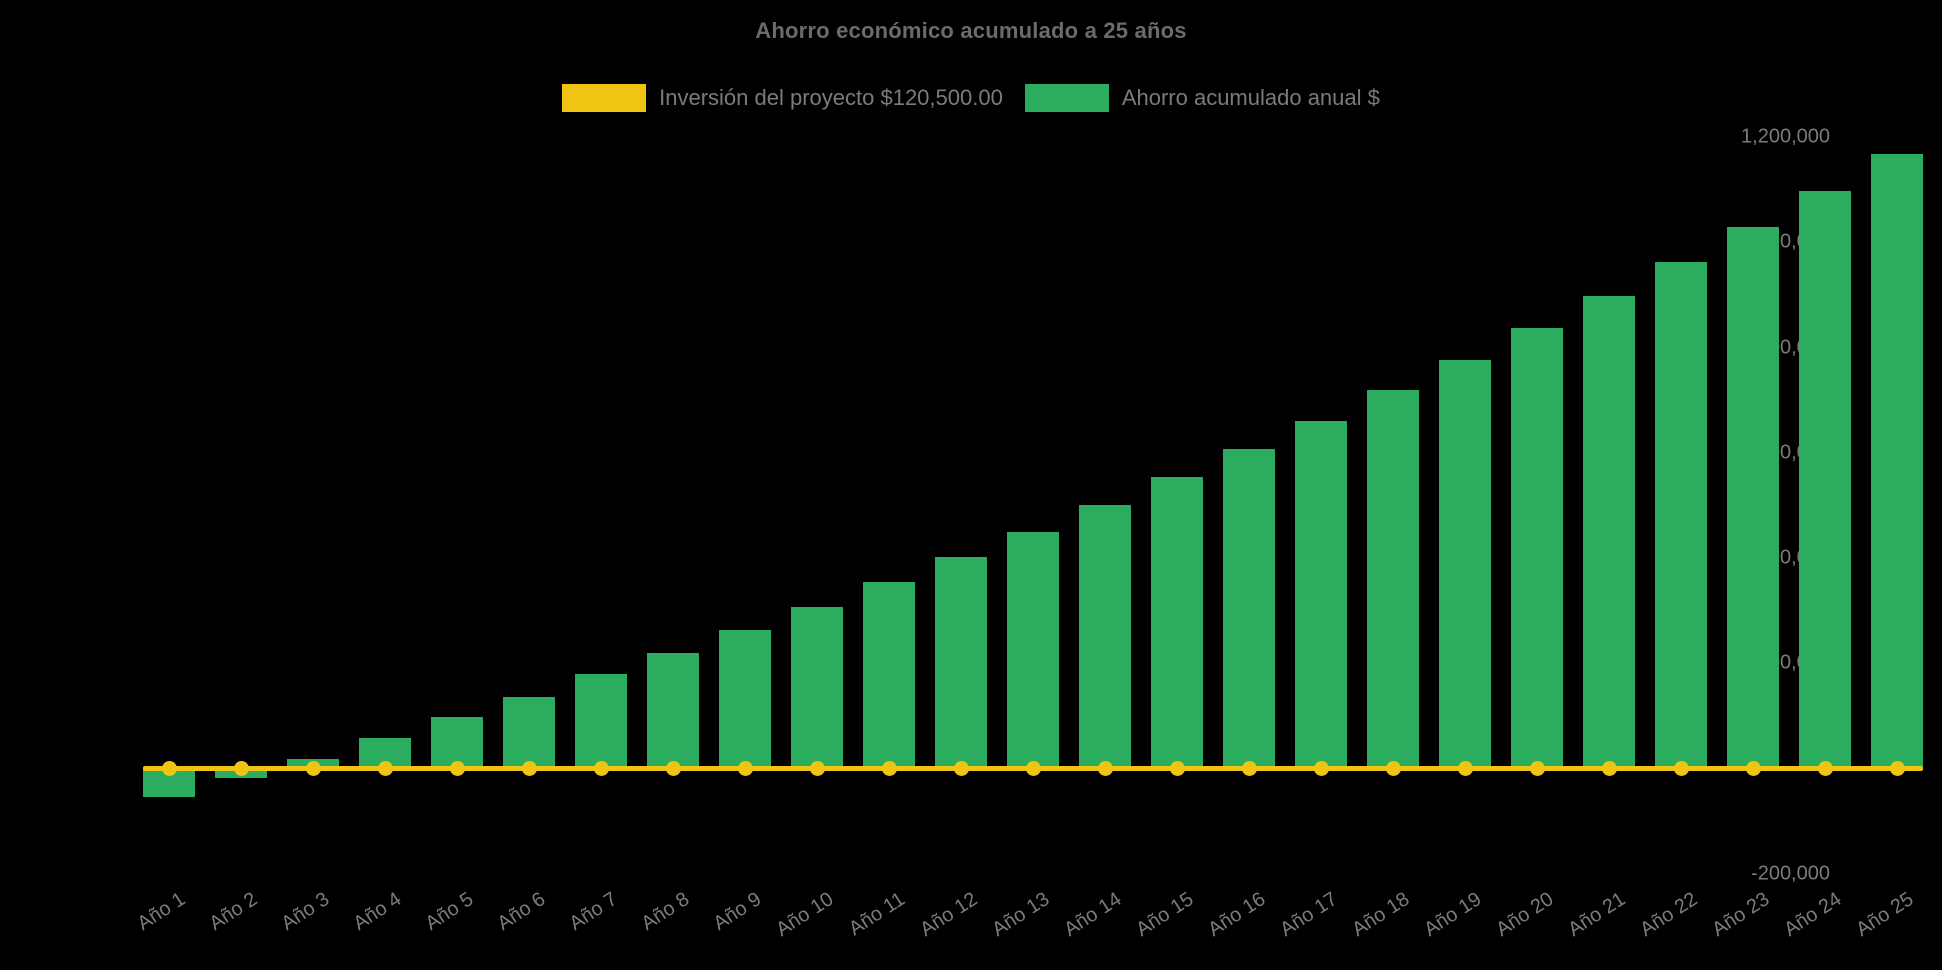 Image resolution: width=1942 pixels, height=970 pixels. What do you see at coordinates (1790, 873) in the screenshot?
I see `y-tick-label: -200,000` at bounding box center [1790, 873].